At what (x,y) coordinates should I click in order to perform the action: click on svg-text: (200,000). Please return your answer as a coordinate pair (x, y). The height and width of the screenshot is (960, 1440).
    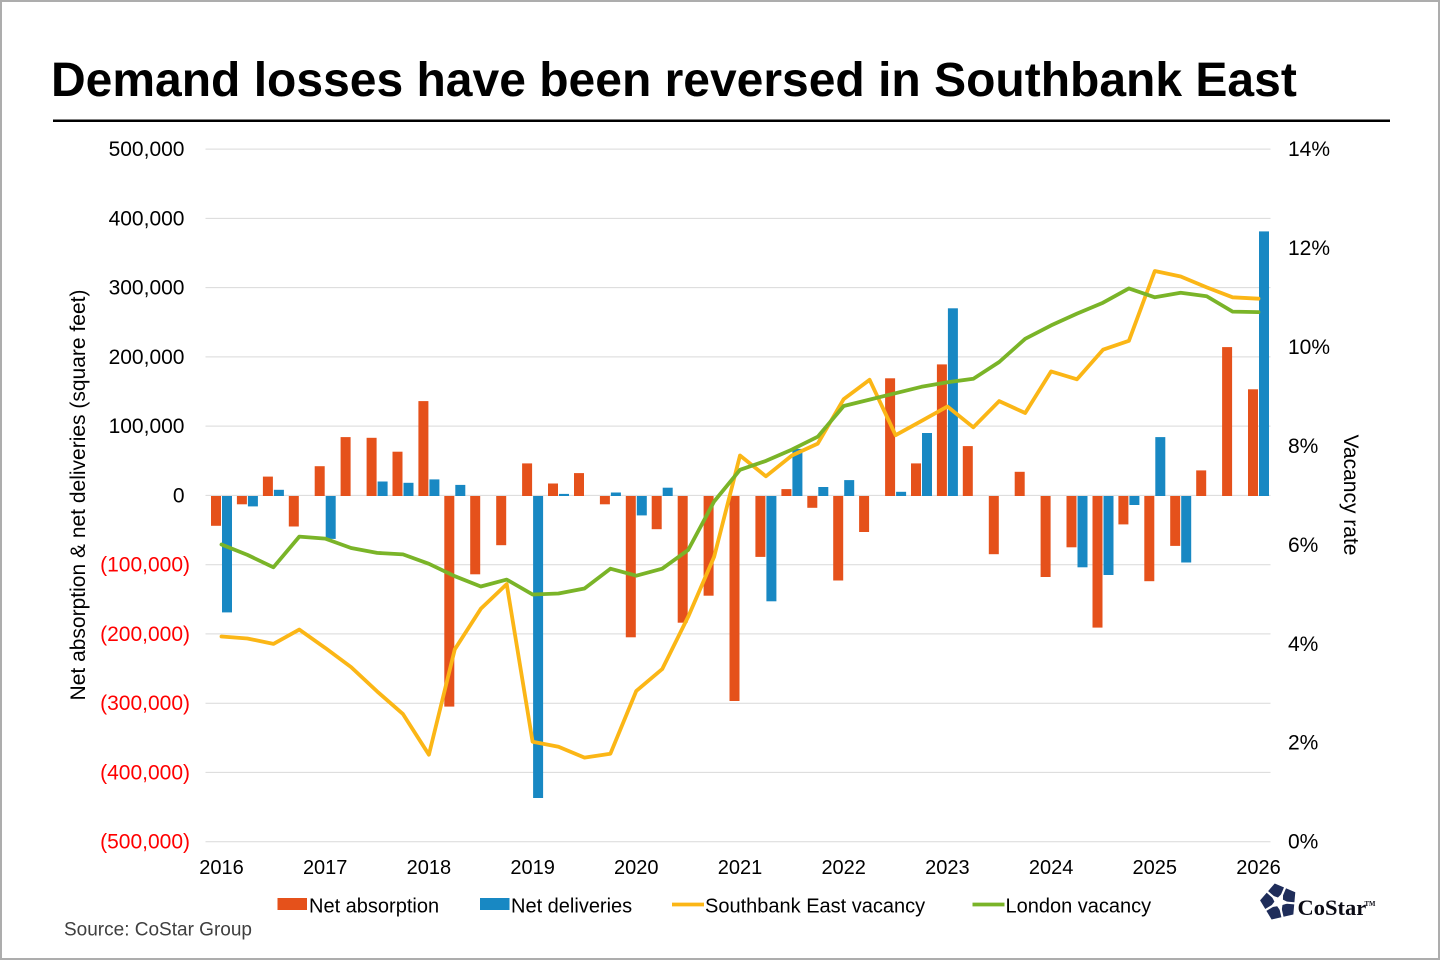
    Looking at the image, I should click on (145, 634).